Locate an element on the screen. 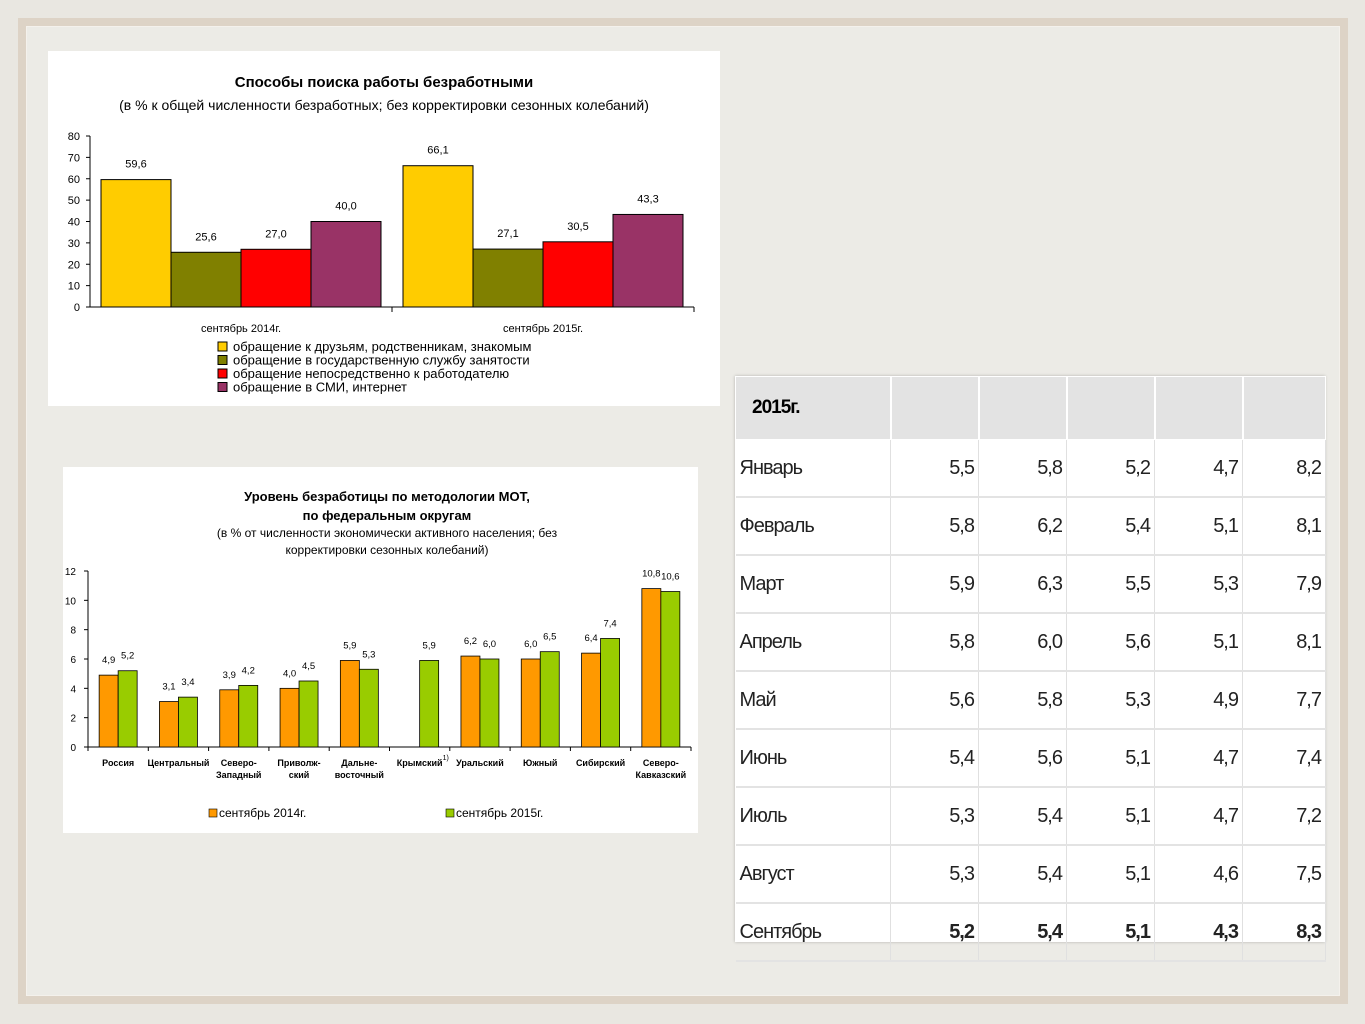  chart2-data-label: 3,9 is located at coordinates (229, 675).